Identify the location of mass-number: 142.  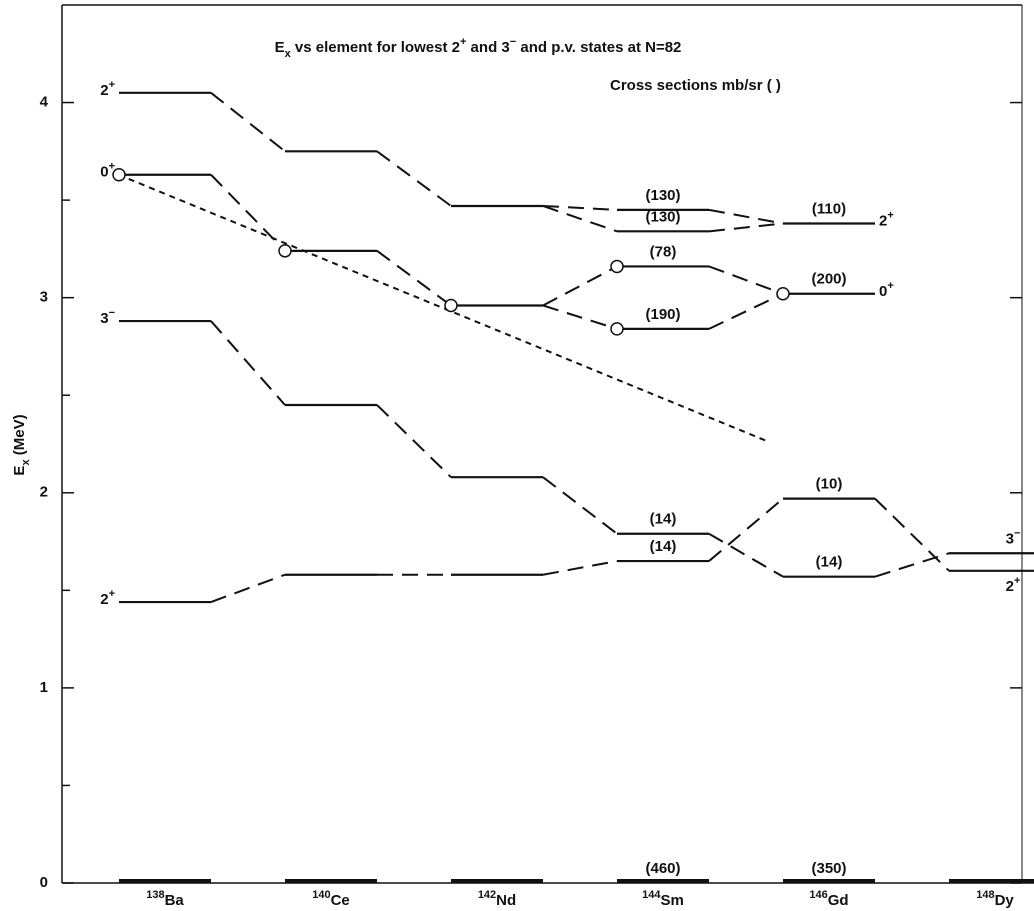
(487, 895).